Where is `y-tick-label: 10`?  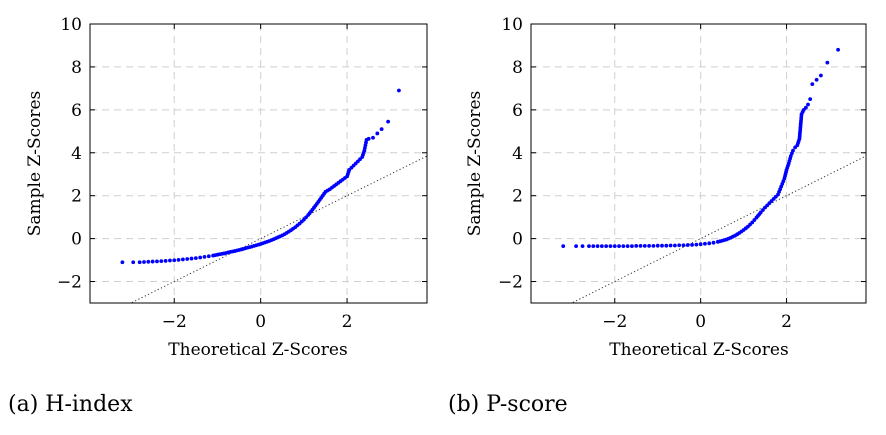 y-tick-label: 10 is located at coordinates (71, 25).